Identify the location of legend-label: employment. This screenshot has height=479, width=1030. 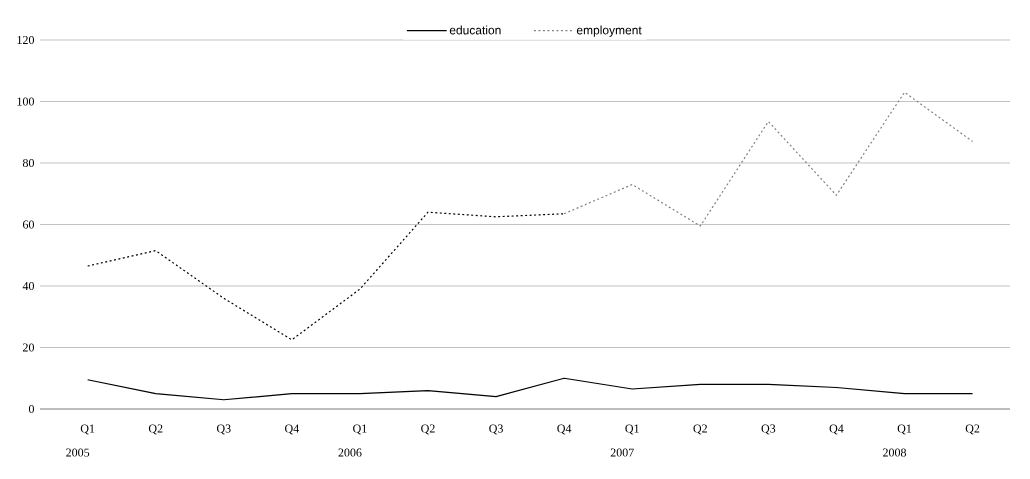
(609, 31).